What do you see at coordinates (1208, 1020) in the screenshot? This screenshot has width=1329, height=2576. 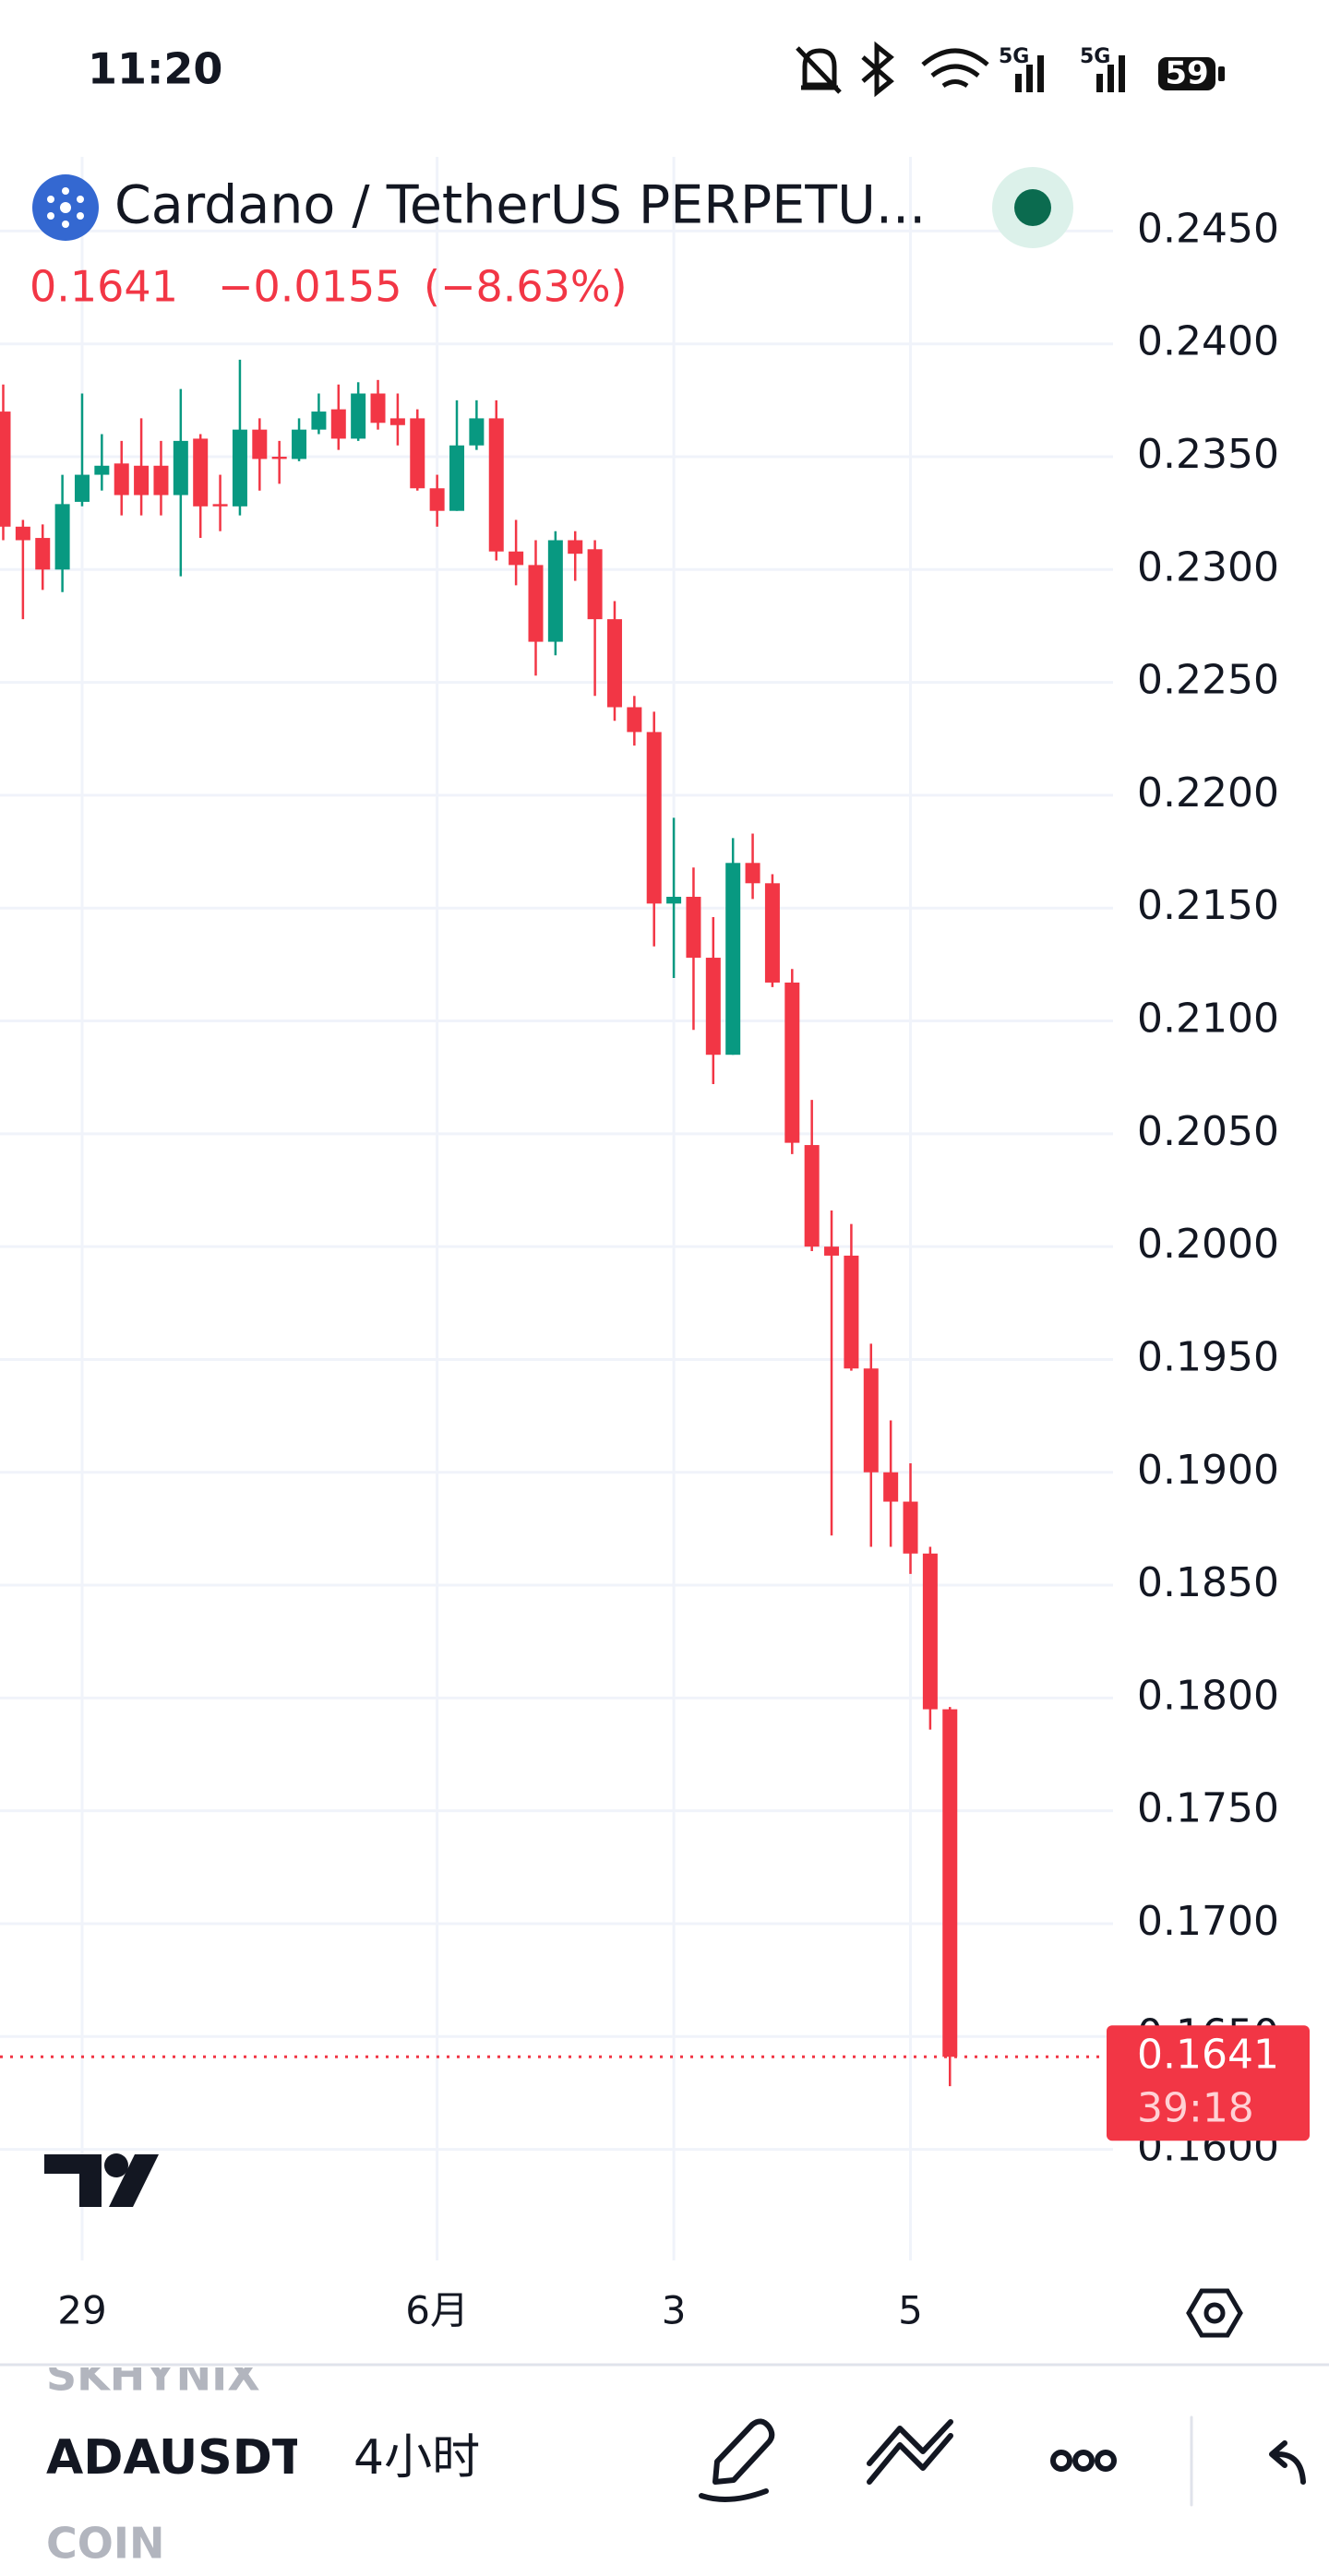 I see `y-tick-label: 0.2100` at bounding box center [1208, 1020].